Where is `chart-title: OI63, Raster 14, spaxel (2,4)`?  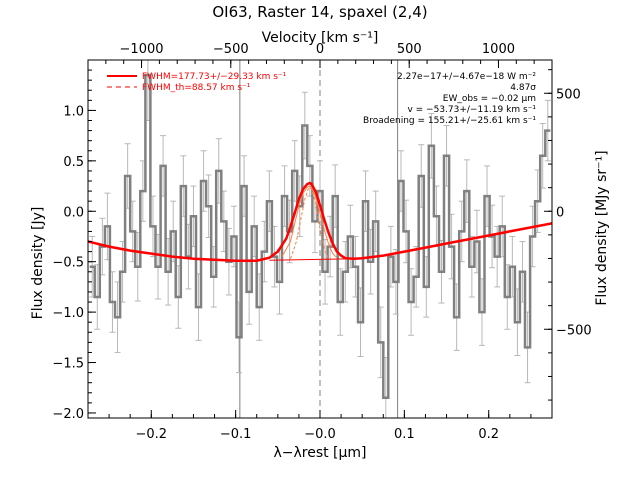
chart-title: OI63, Raster 14, spaxel (2,4) is located at coordinates (319, 12).